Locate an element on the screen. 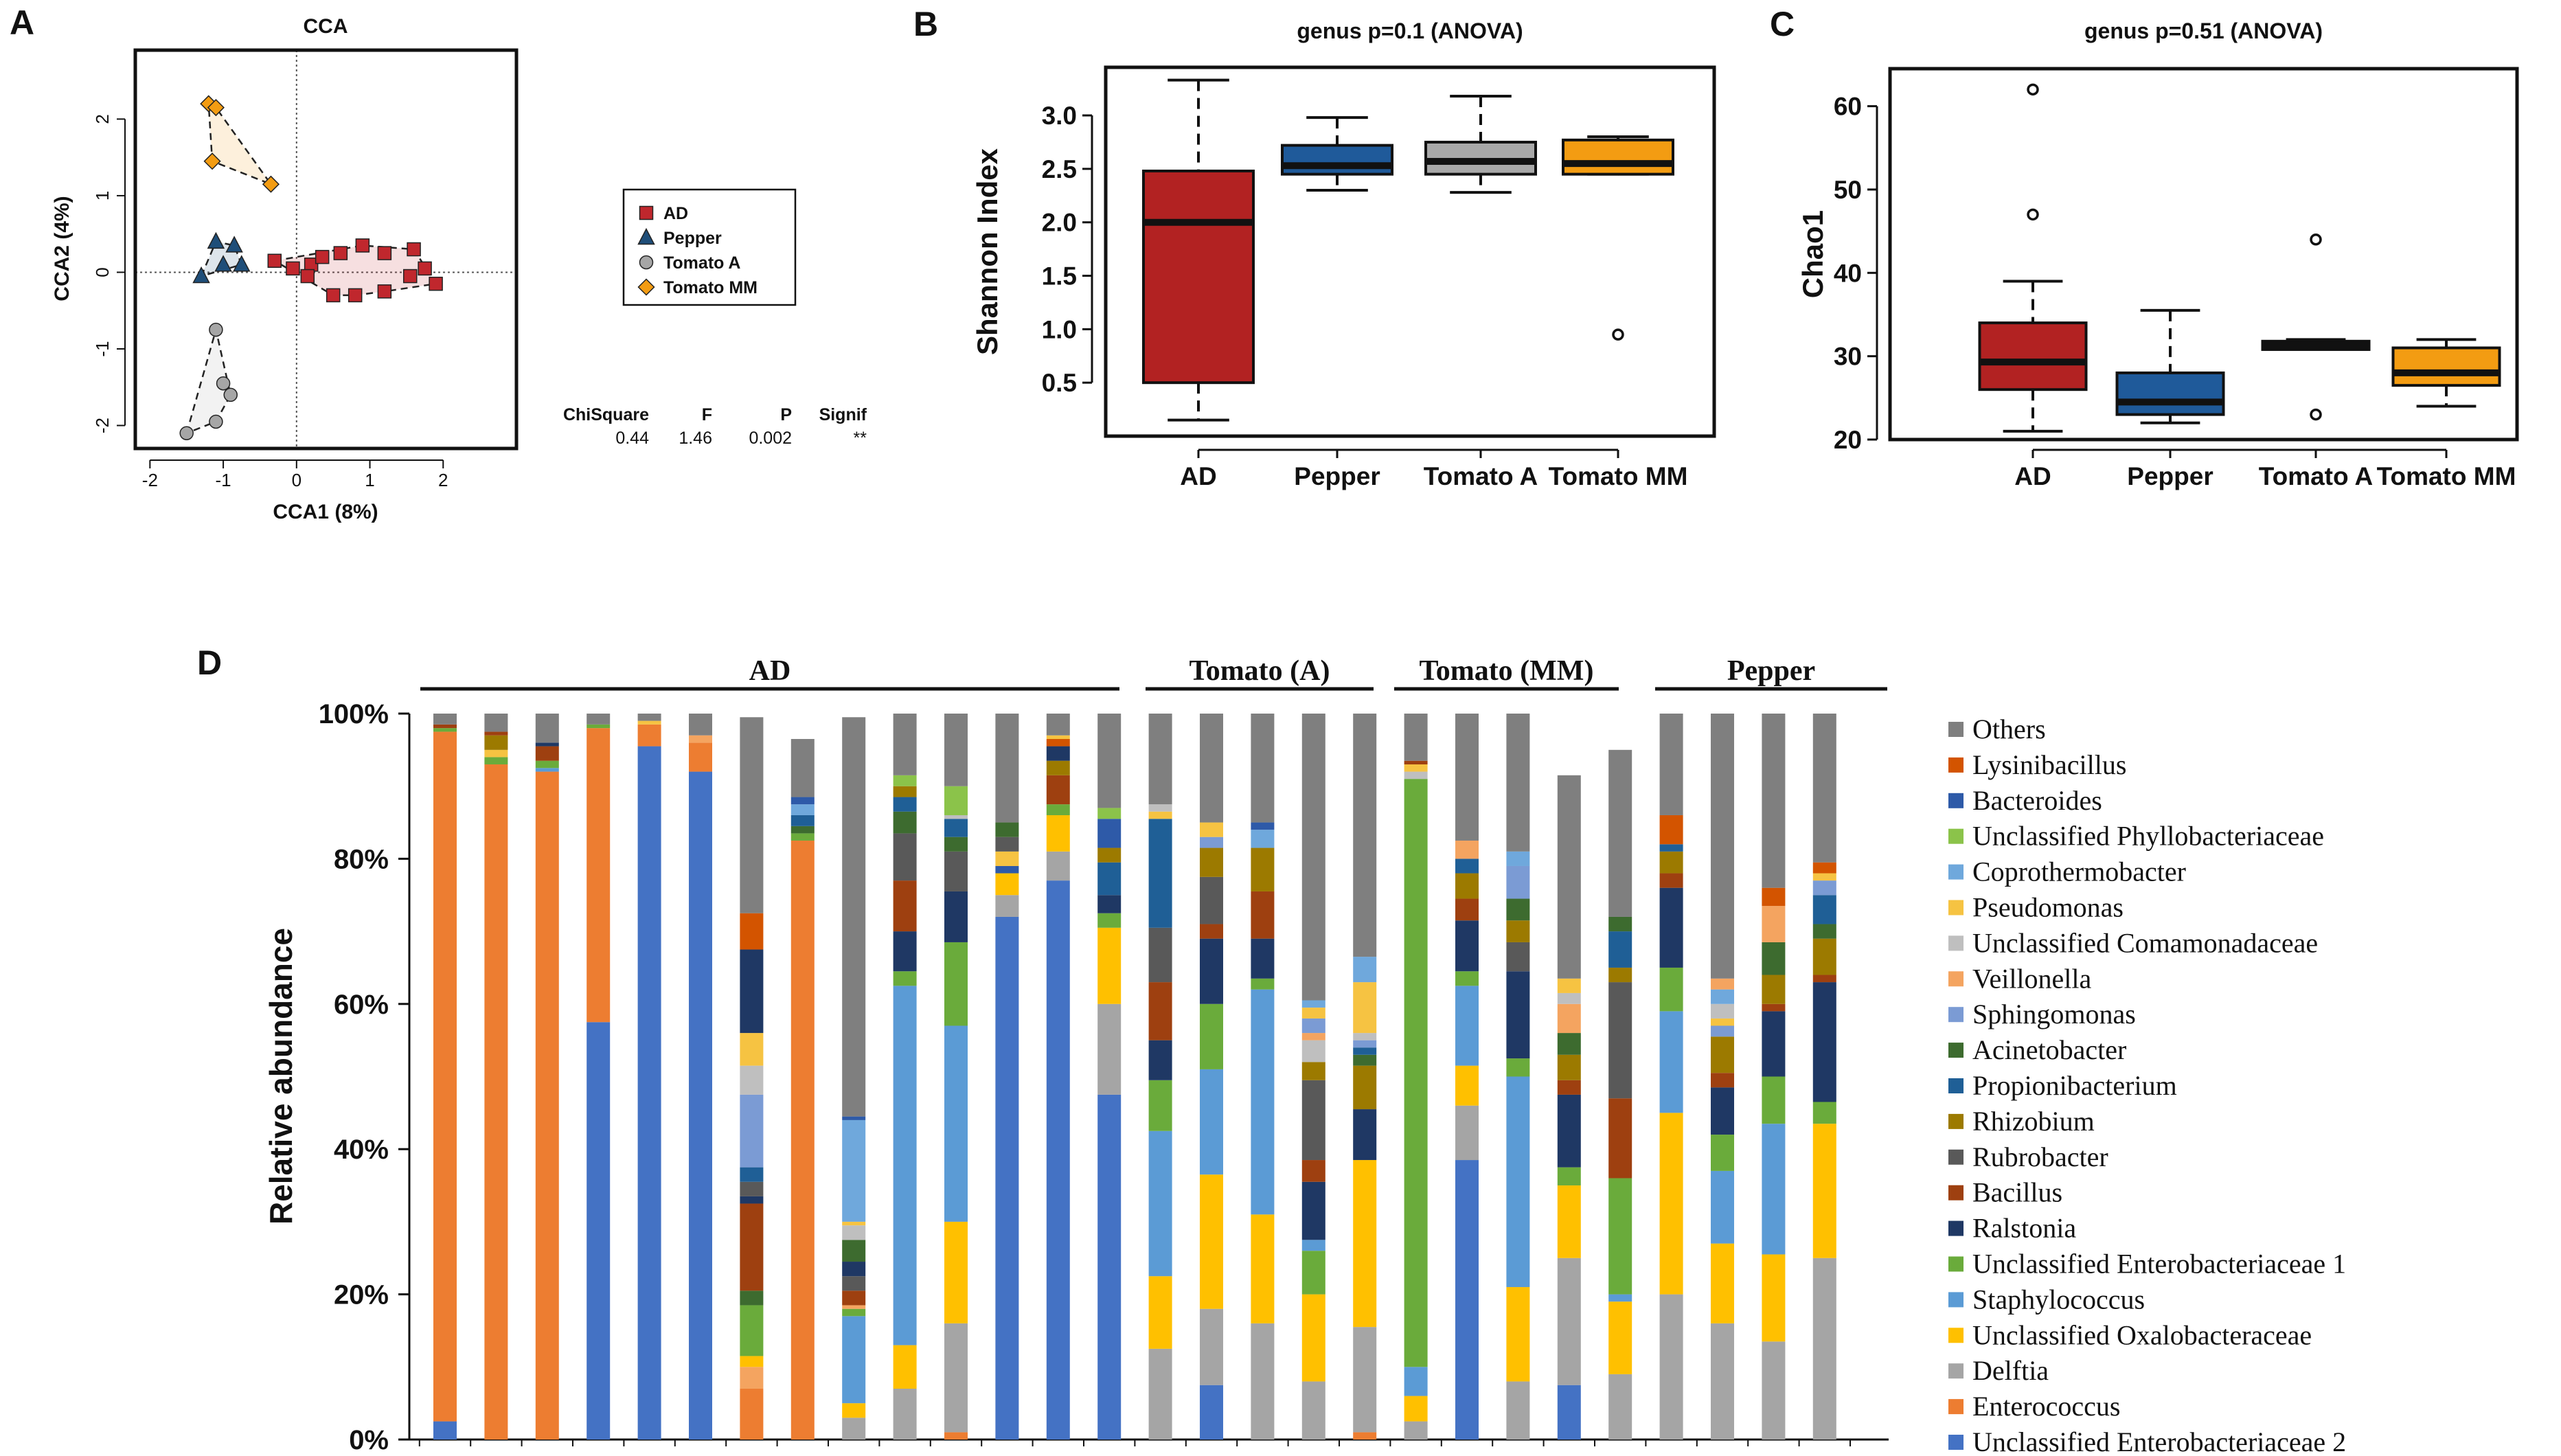 Image resolution: width=2561 pixels, height=1456 pixels. point-tomato-a is located at coordinates (216, 329).